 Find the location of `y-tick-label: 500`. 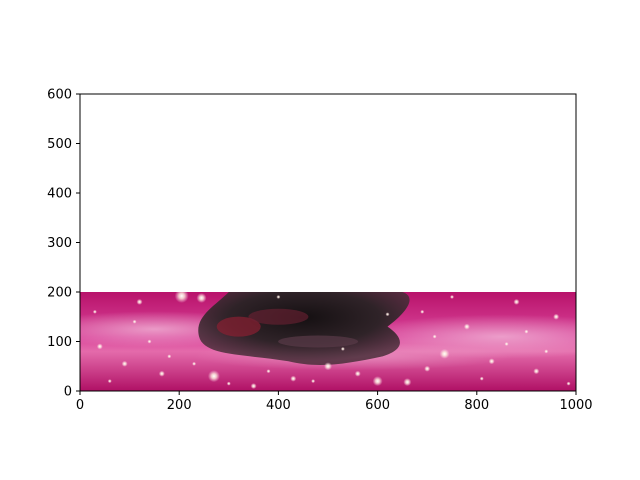

y-tick-label: 500 is located at coordinates (59, 144).